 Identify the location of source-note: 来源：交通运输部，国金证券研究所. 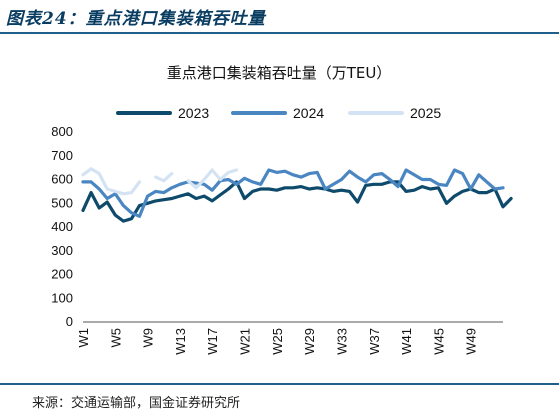
(136, 403).